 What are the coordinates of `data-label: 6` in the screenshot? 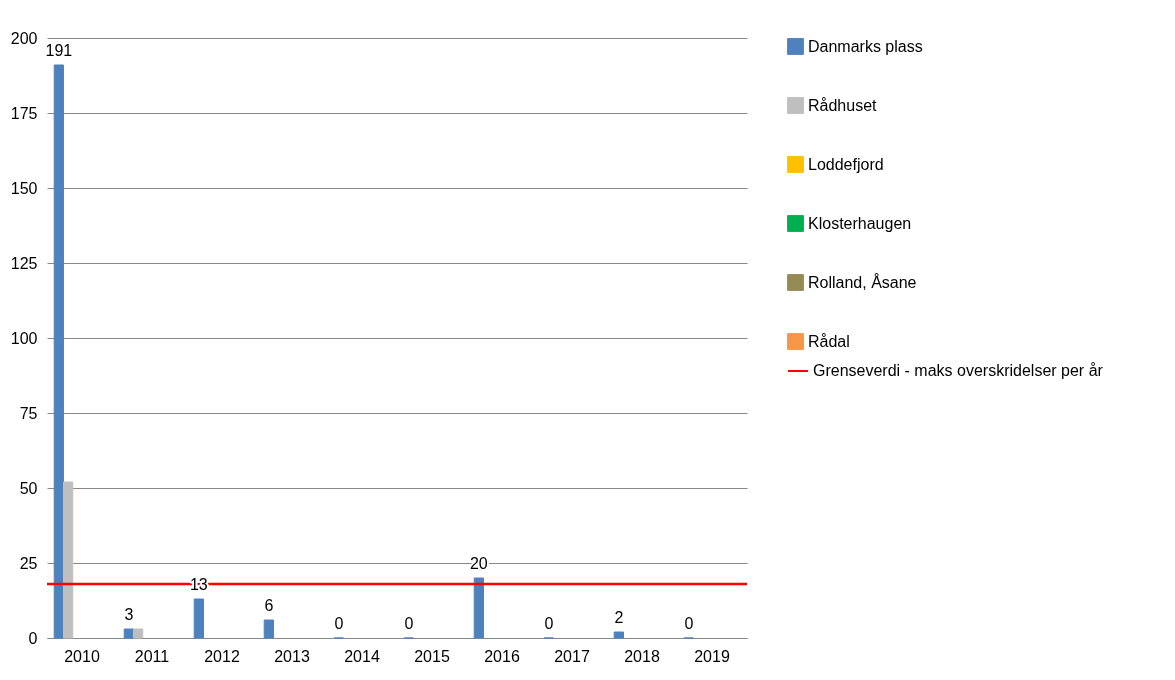 It's located at (269, 605).